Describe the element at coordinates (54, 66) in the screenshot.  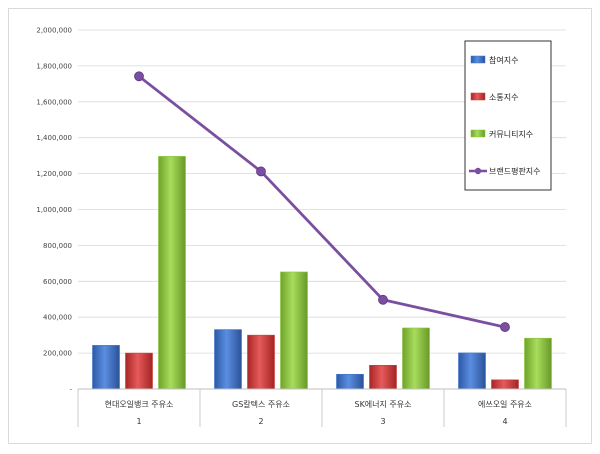
I see `y-tick-label: 1,800,000` at that location.